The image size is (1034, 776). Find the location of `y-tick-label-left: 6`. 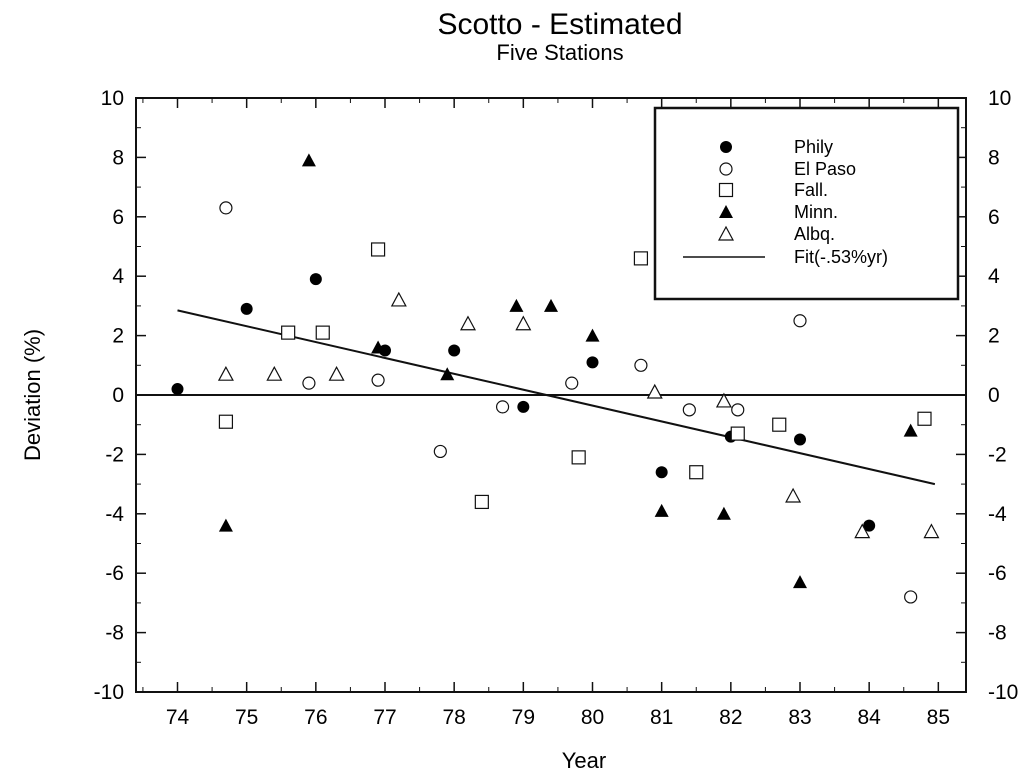

y-tick-label-left: 6 is located at coordinates (118, 217).